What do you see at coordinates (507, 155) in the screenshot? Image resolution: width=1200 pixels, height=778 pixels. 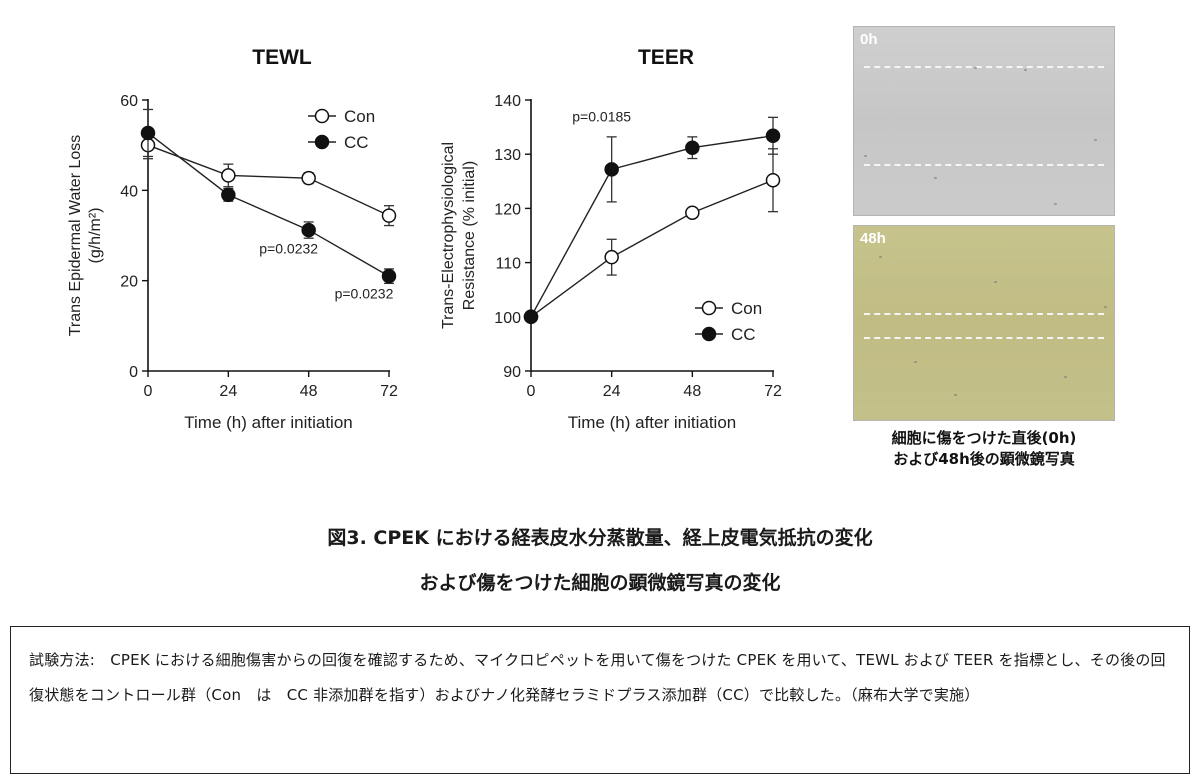 I see `y-tick-label: 130` at bounding box center [507, 155].